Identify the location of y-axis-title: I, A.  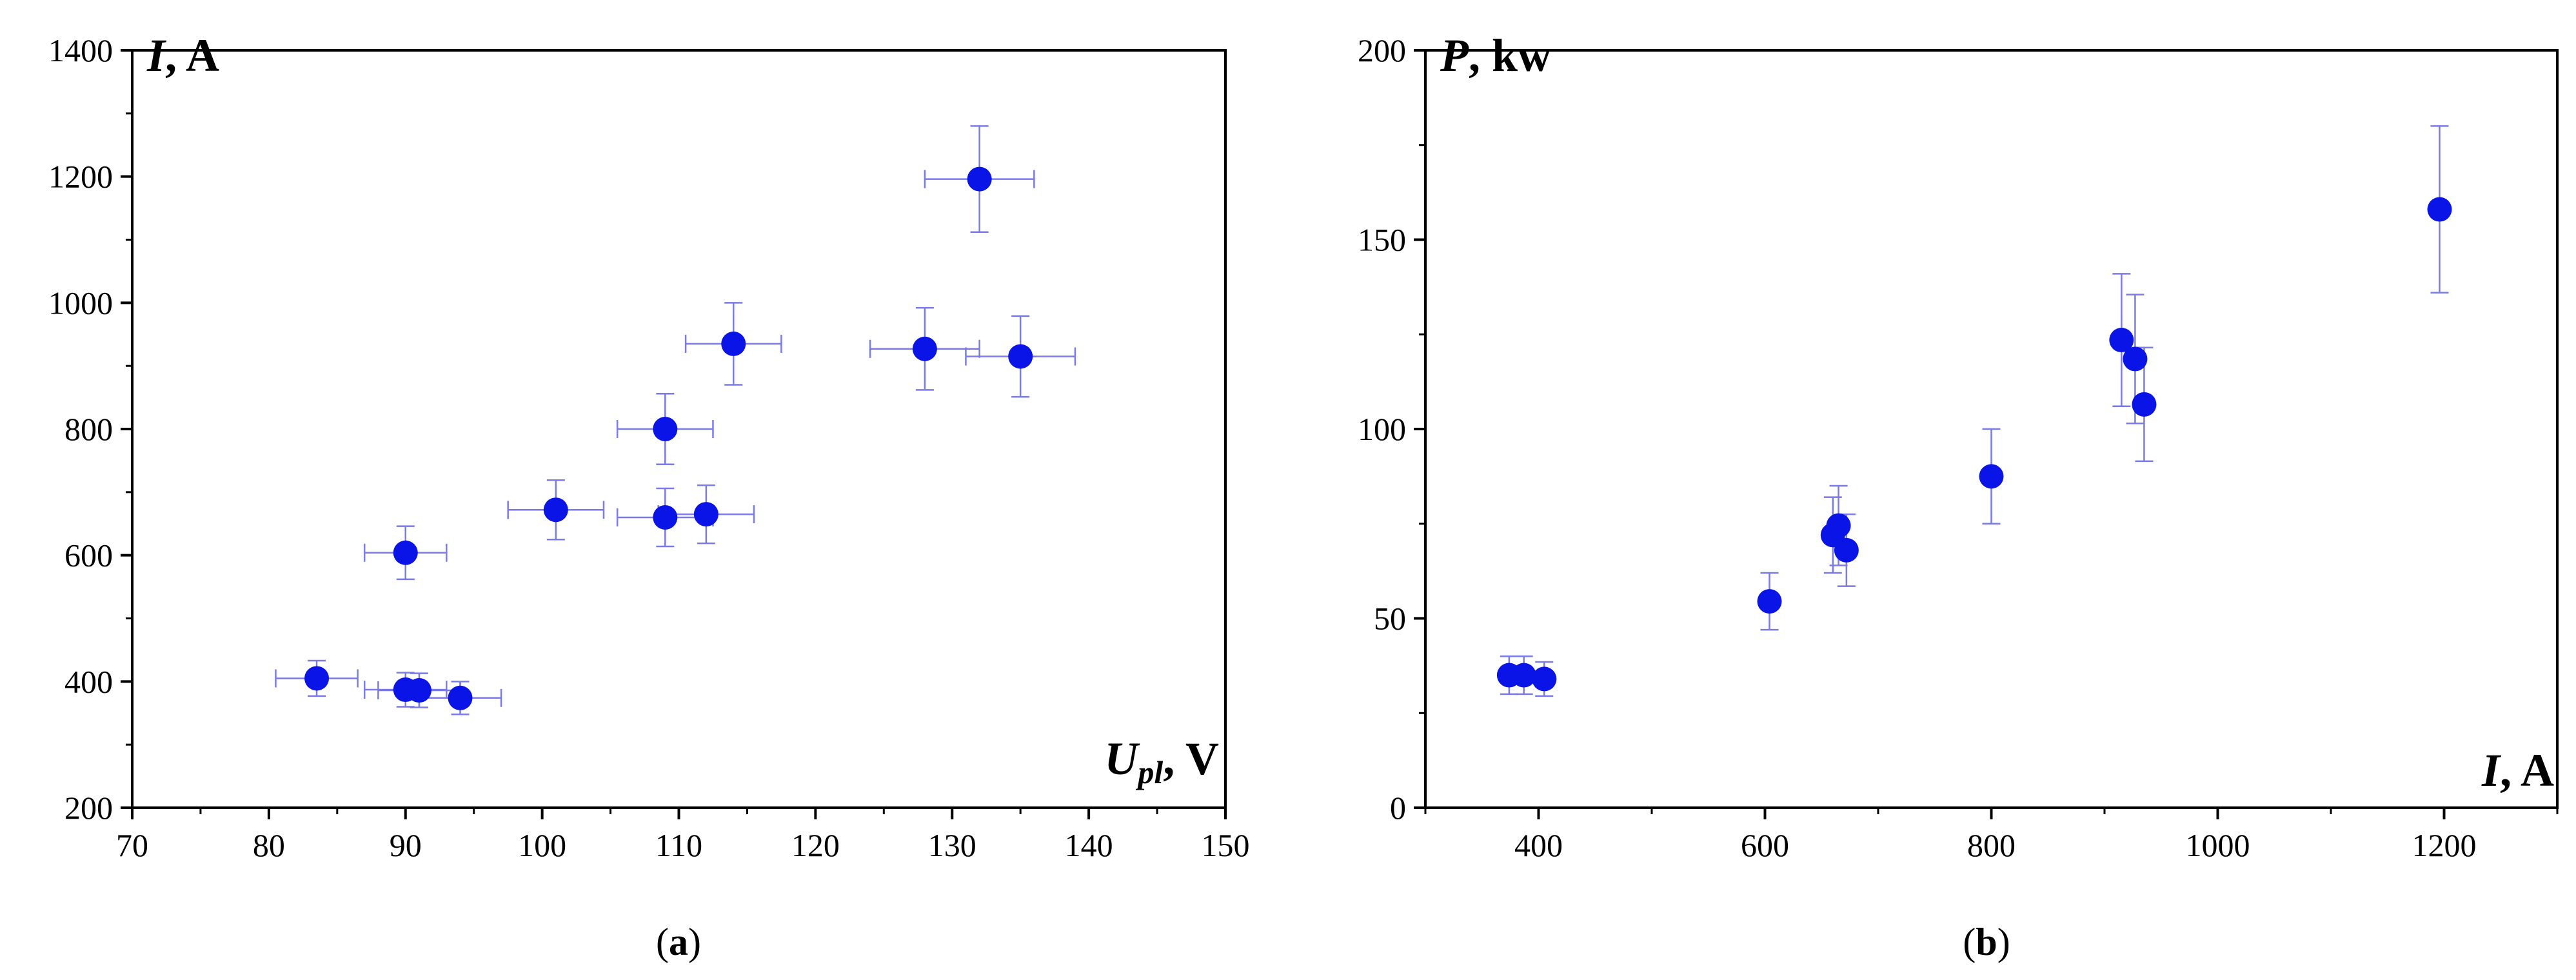
(182, 55).